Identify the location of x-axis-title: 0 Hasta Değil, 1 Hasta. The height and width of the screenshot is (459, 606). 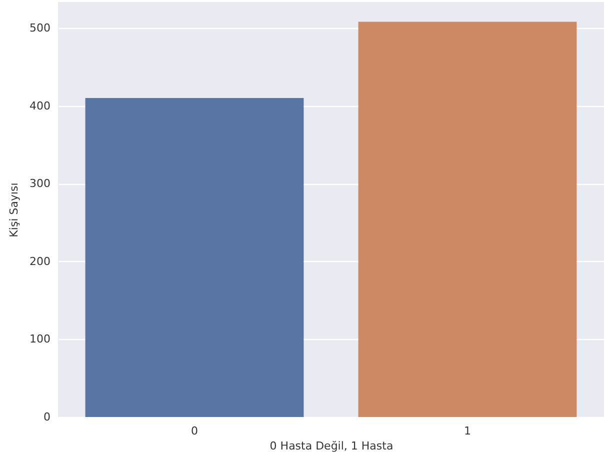
(332, 446).